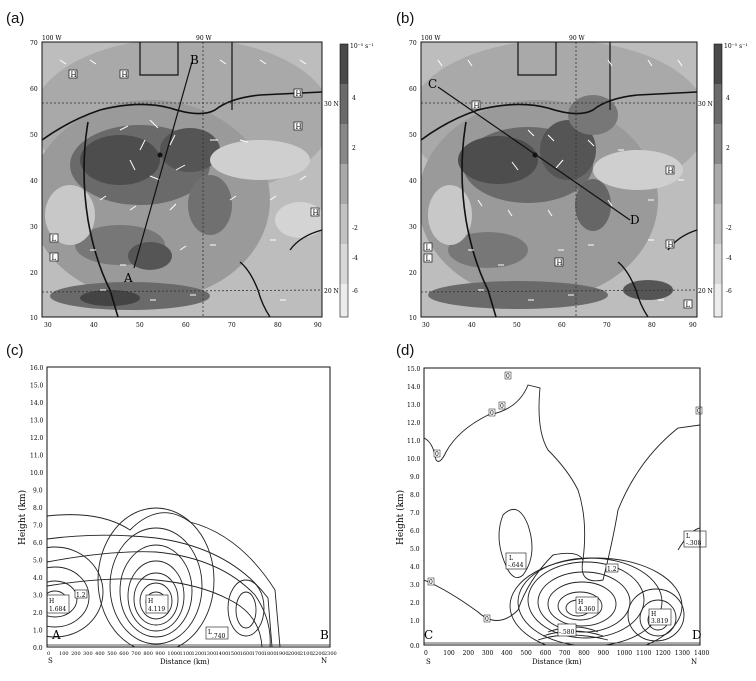  I want to click on x-tick-label: 100, so click(449, 653).